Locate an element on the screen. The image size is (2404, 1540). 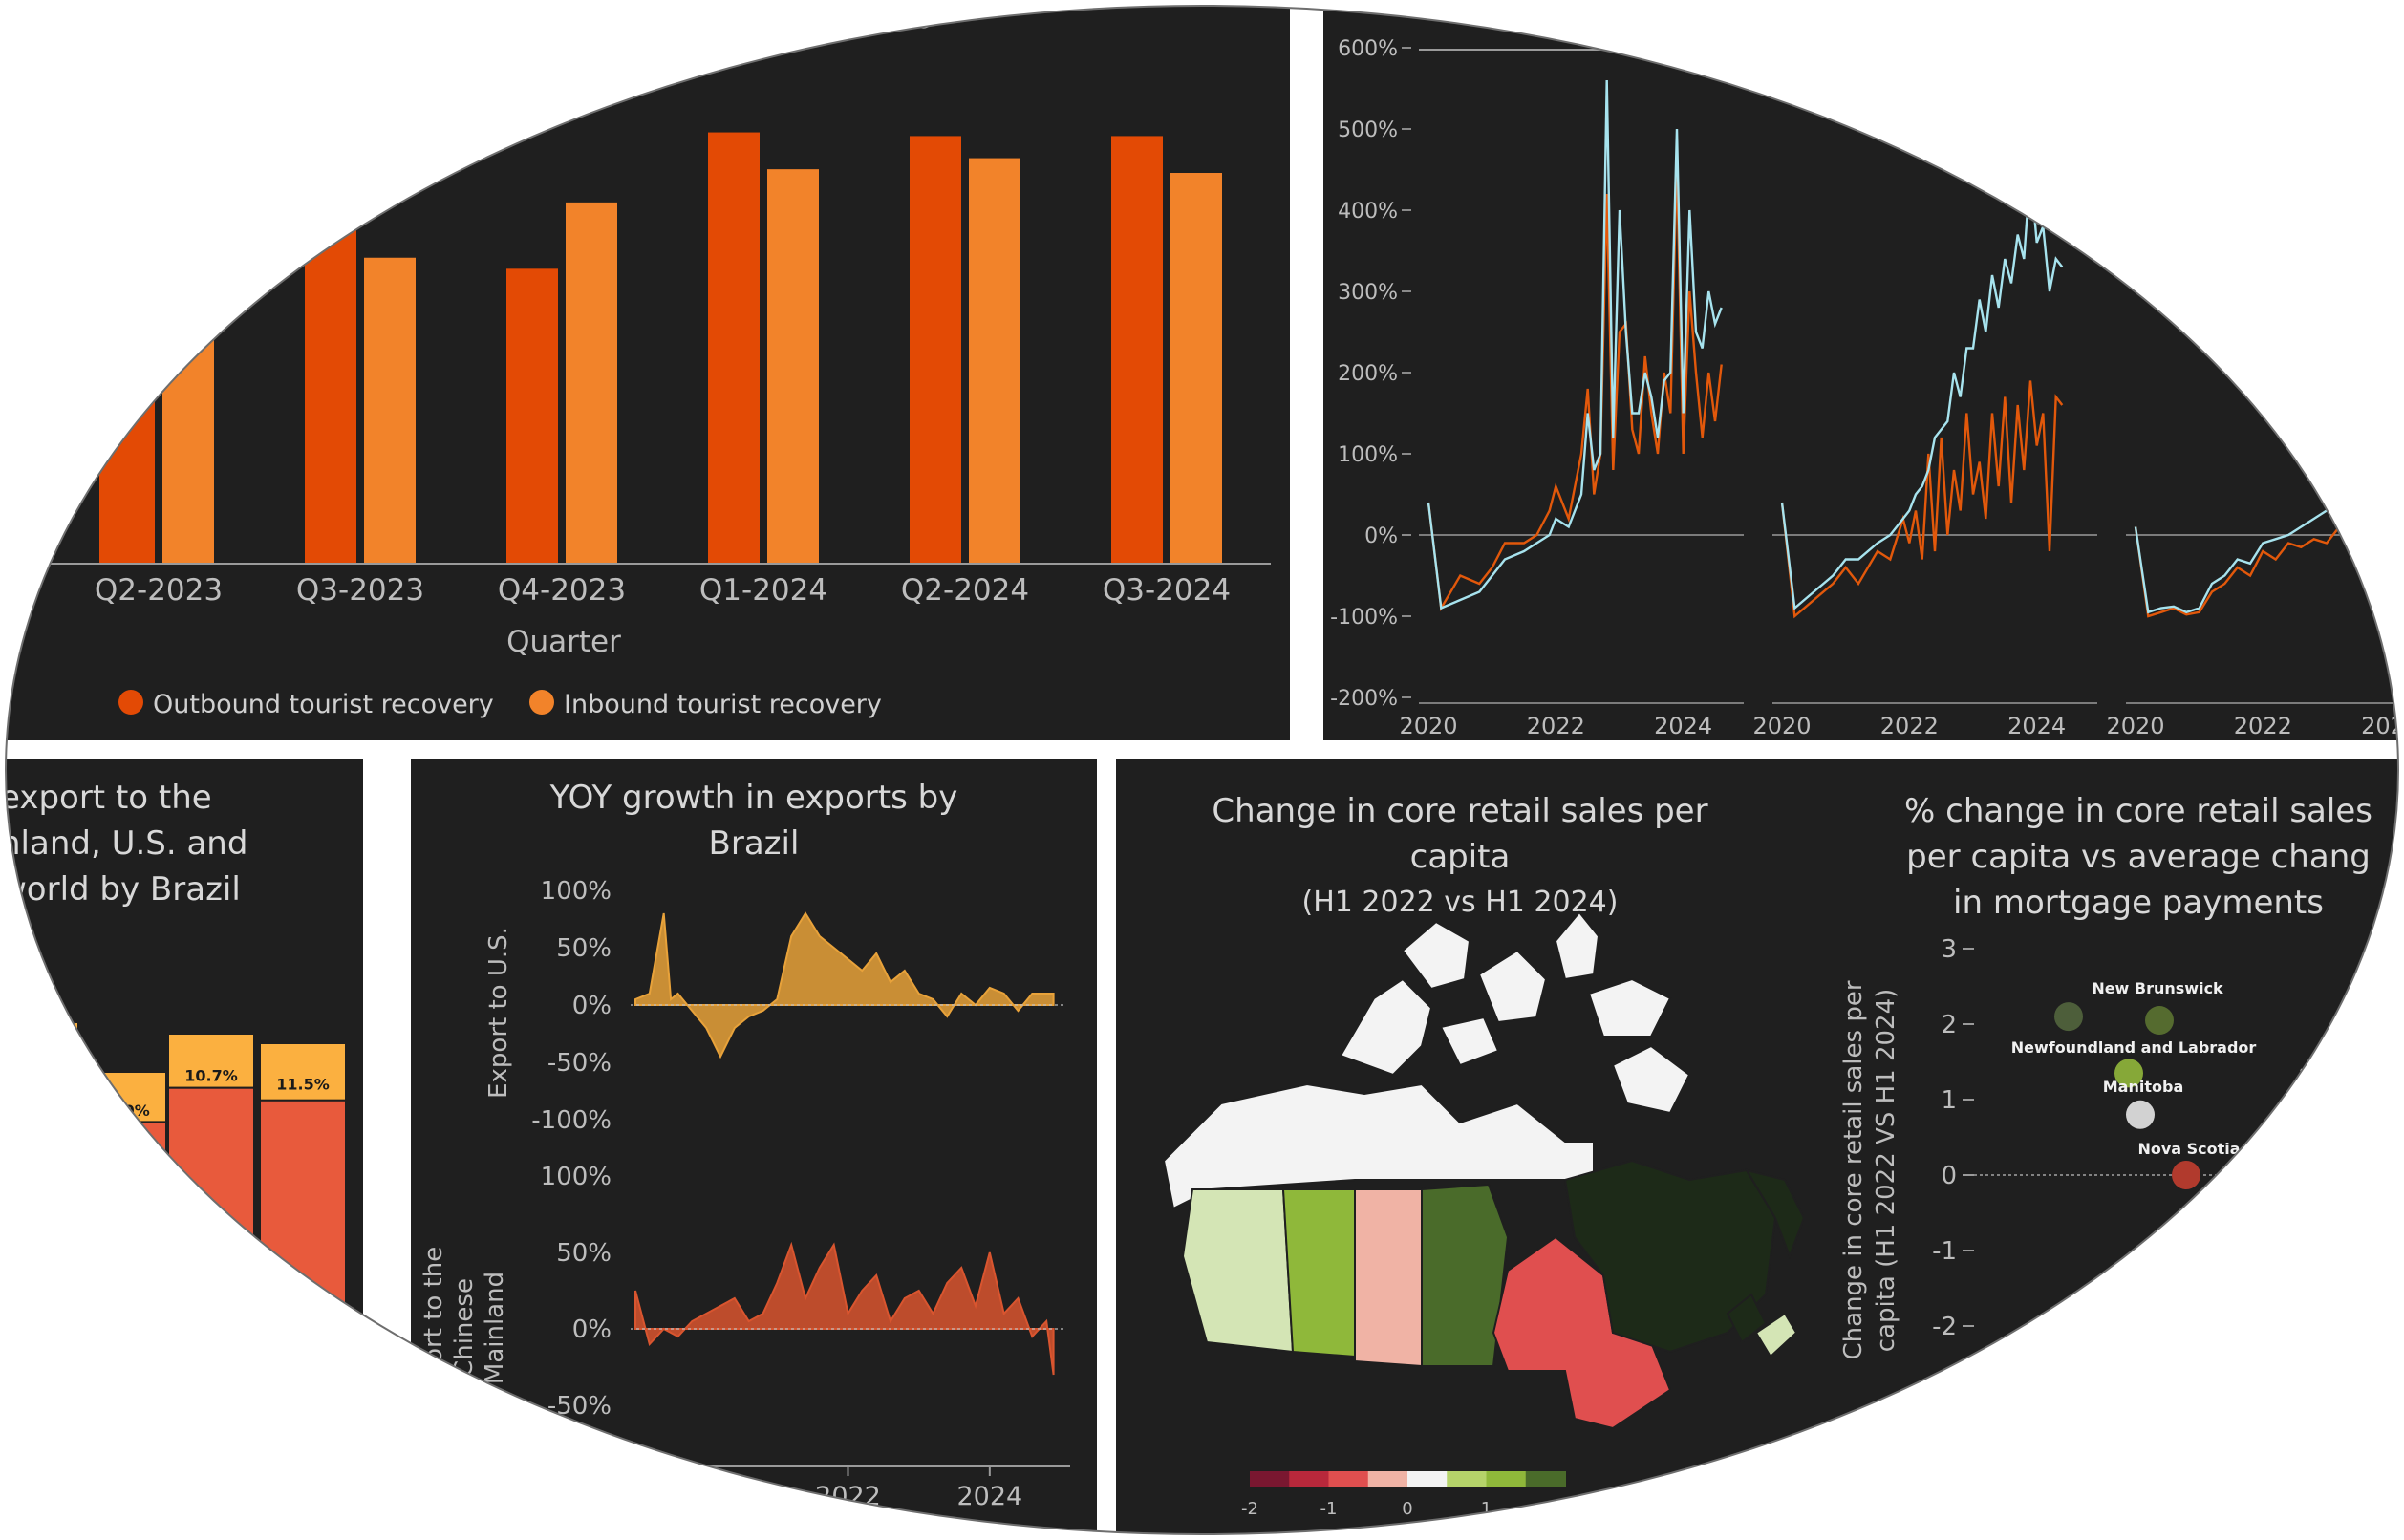
y-tick-label: 1 is located at coordinates (1949, 1100).